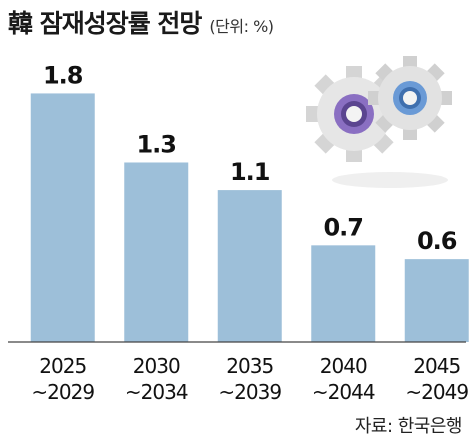 This screenshot has height=441, width=474. What do you see at coordinates (62, 392) in the screenshot?
I see `x-tick-sublabel-0: ~2029` at bounding box center [62, 392].